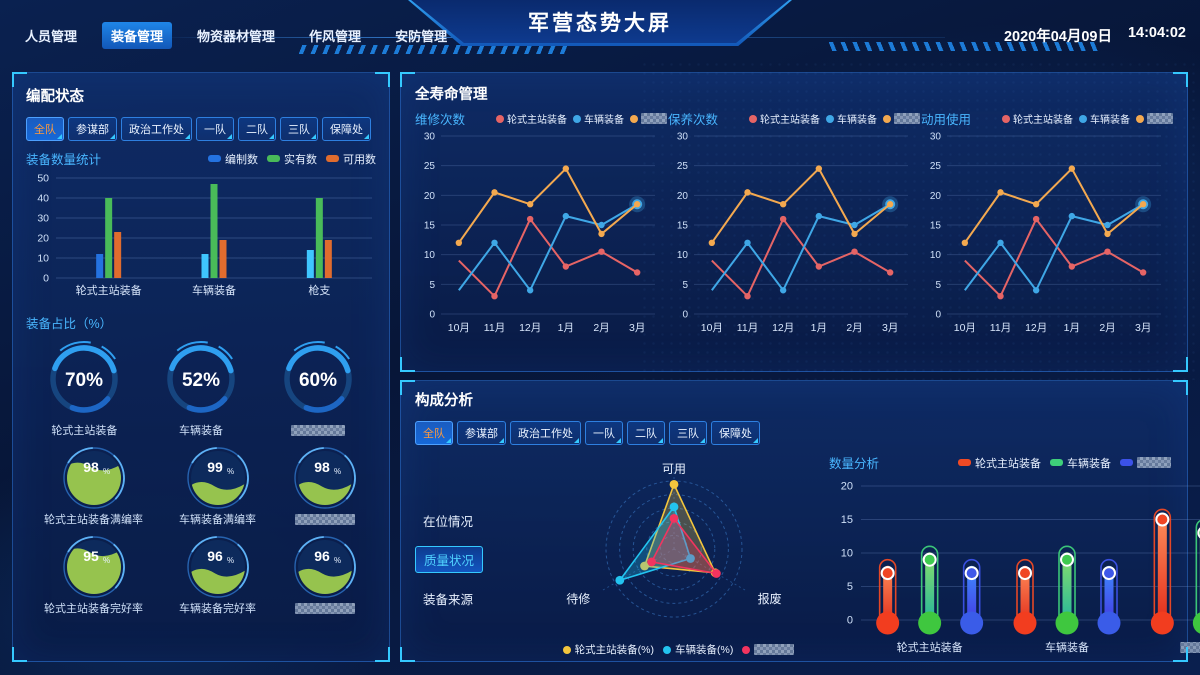 The height and width of the screenshot is (675, 1200). What do you see at coordinates (448, 599) in the screenshot?
I see `radar-menu-item: 装备来源` at bounding box center [448, 599].